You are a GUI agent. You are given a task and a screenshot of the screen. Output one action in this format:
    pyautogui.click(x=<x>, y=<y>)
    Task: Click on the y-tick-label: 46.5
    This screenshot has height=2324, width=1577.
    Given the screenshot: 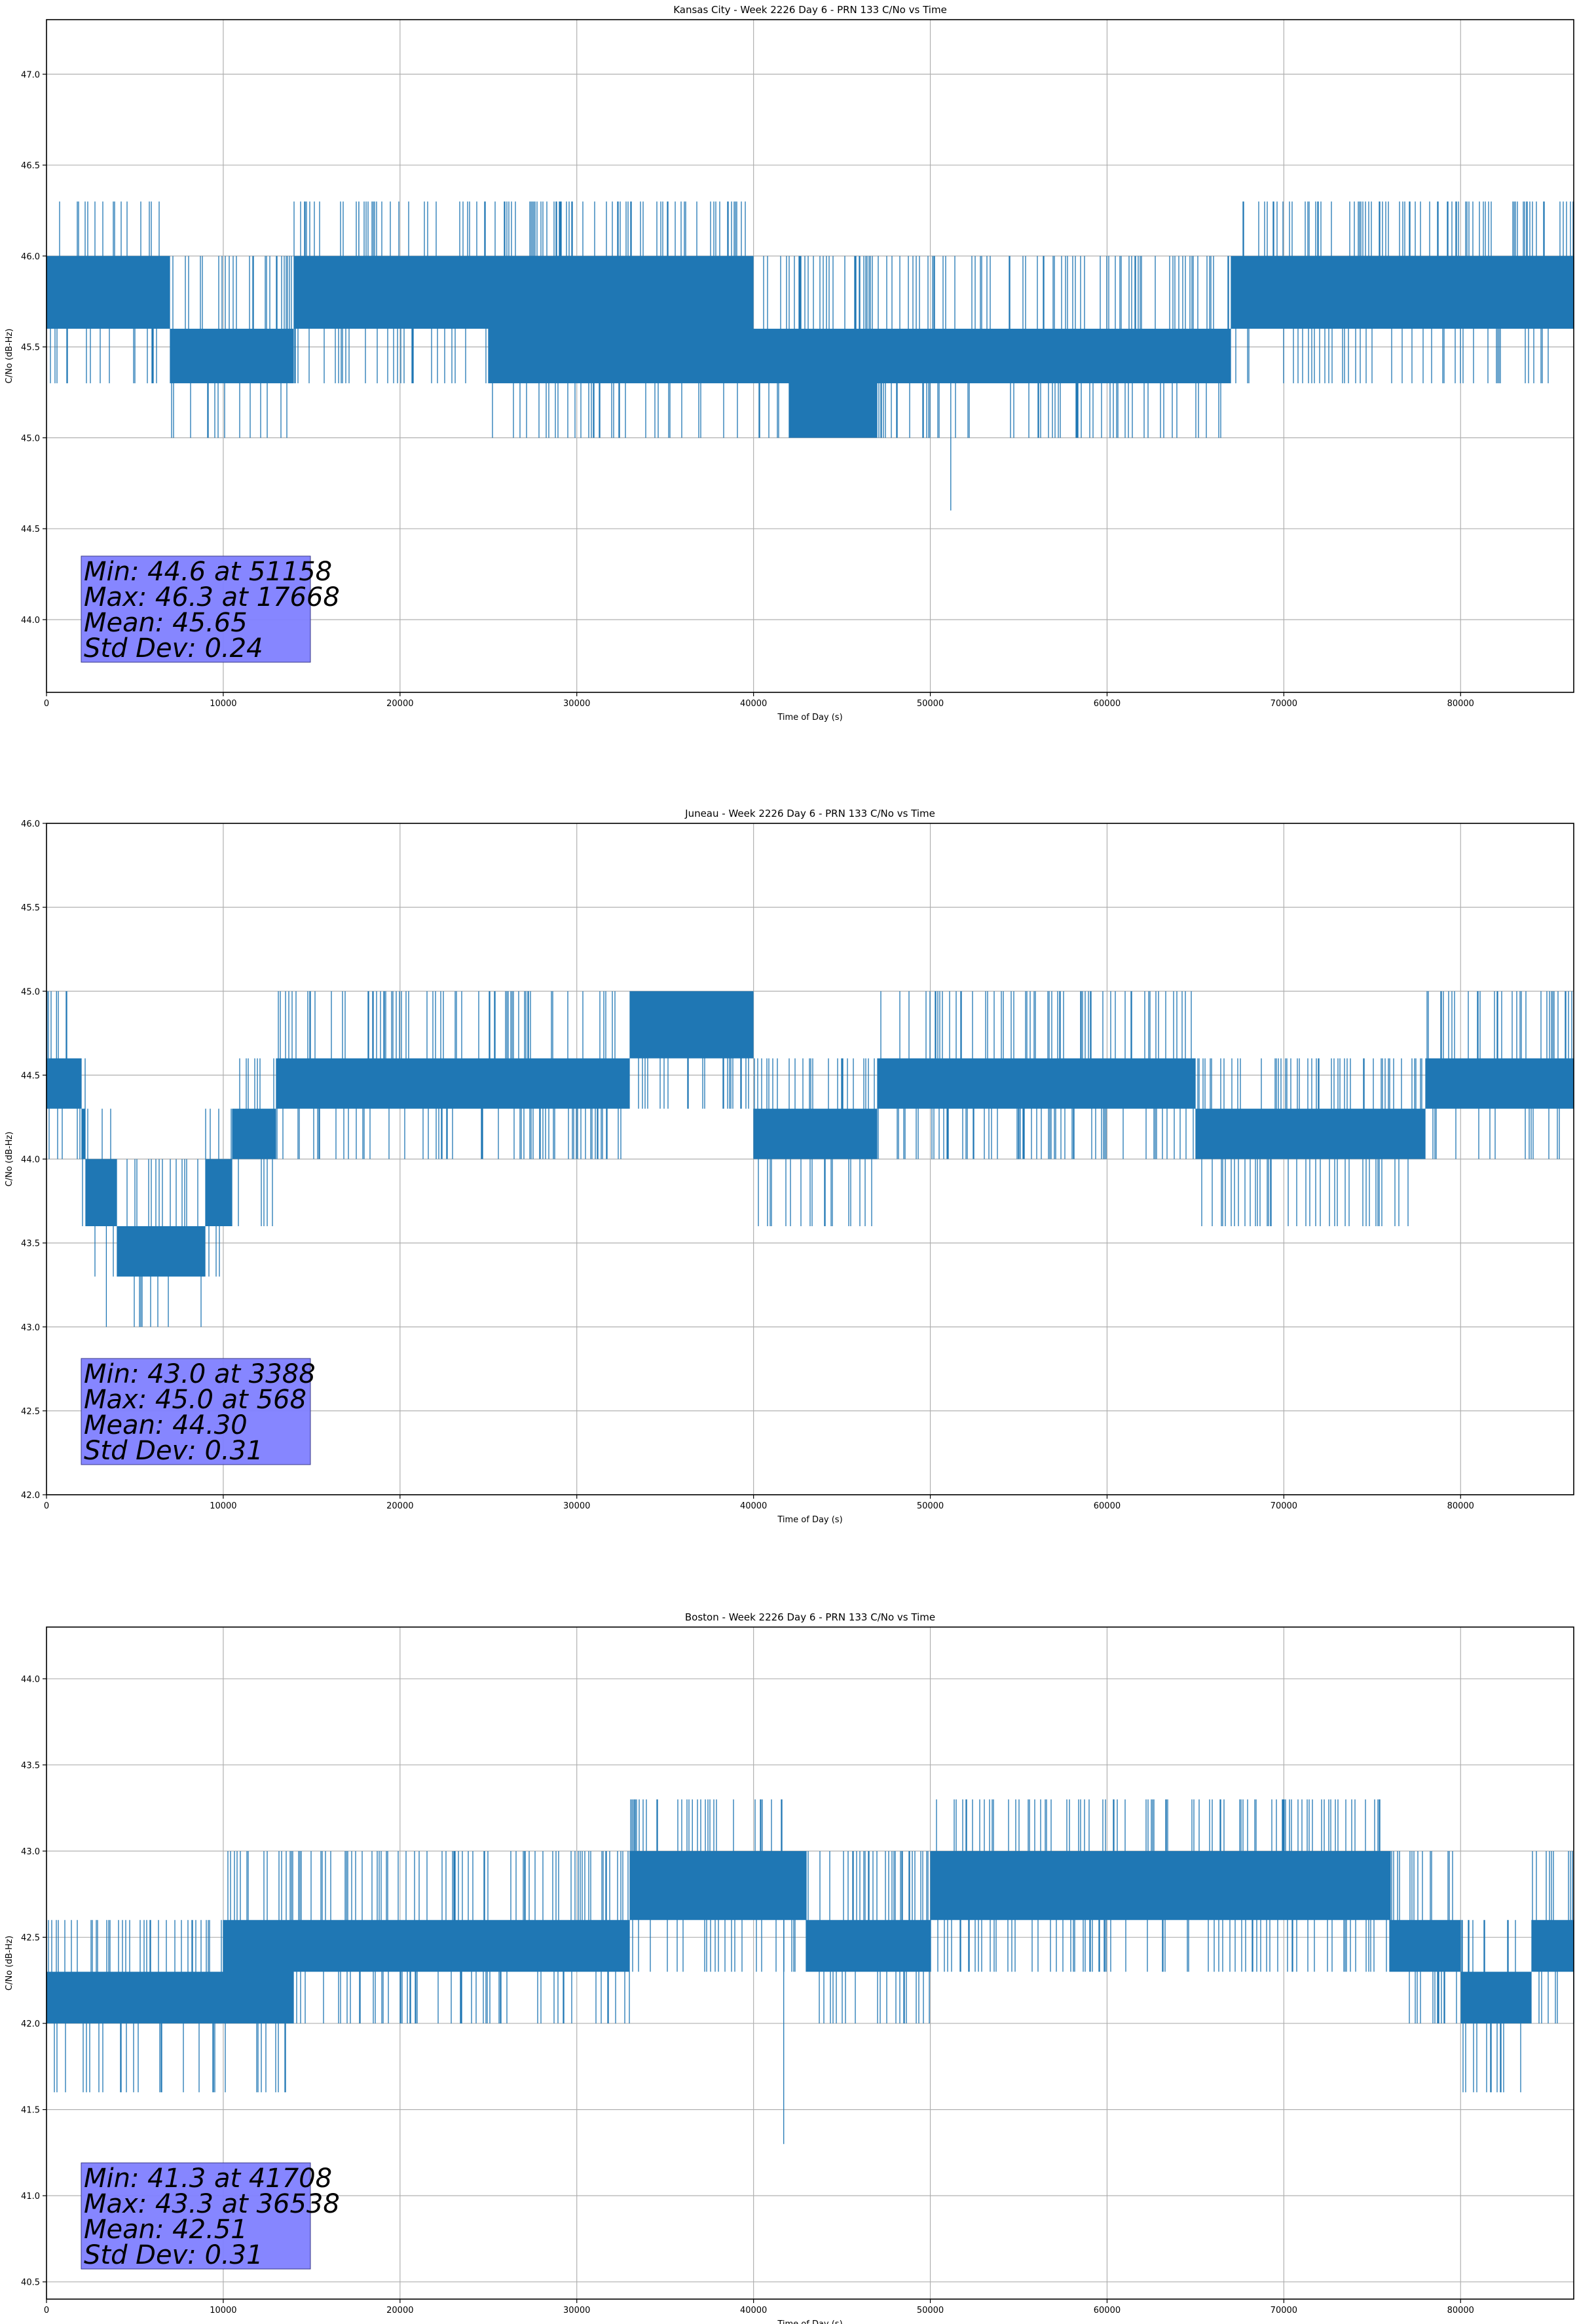 What is the action you would take?
    pyautogui.click(x=30, y=166)
    